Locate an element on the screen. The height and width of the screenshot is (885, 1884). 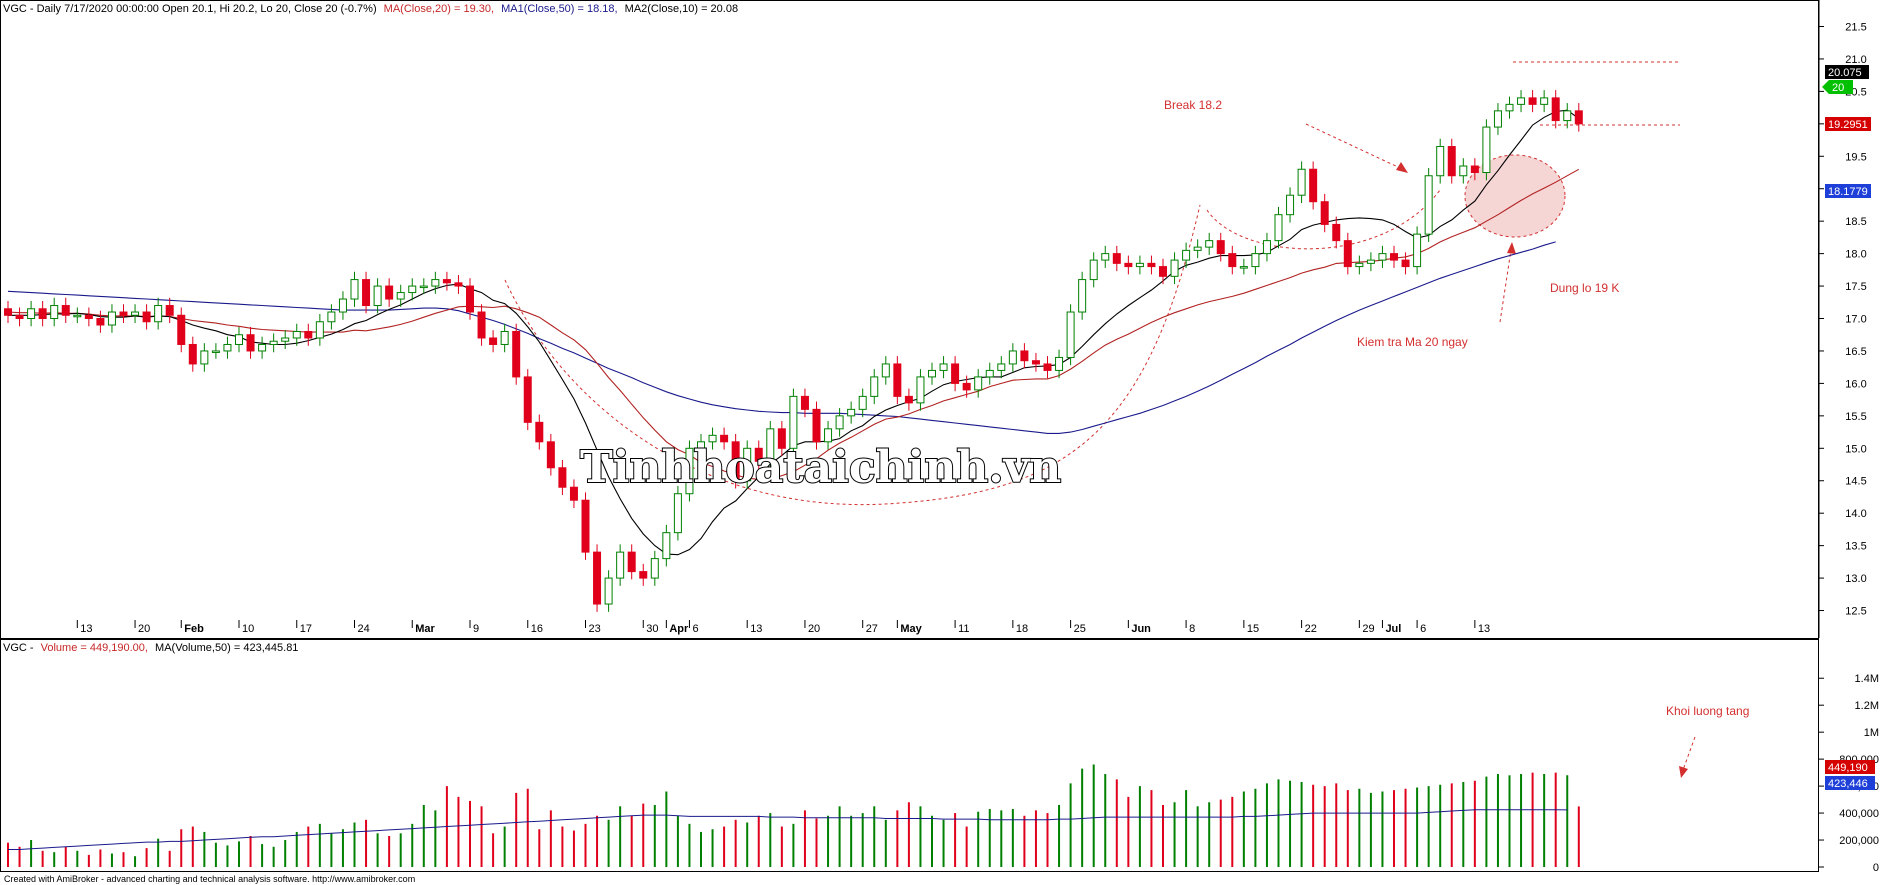
volume-header-value: Volume = 449,190.00, is located at coordinates (94, 648).